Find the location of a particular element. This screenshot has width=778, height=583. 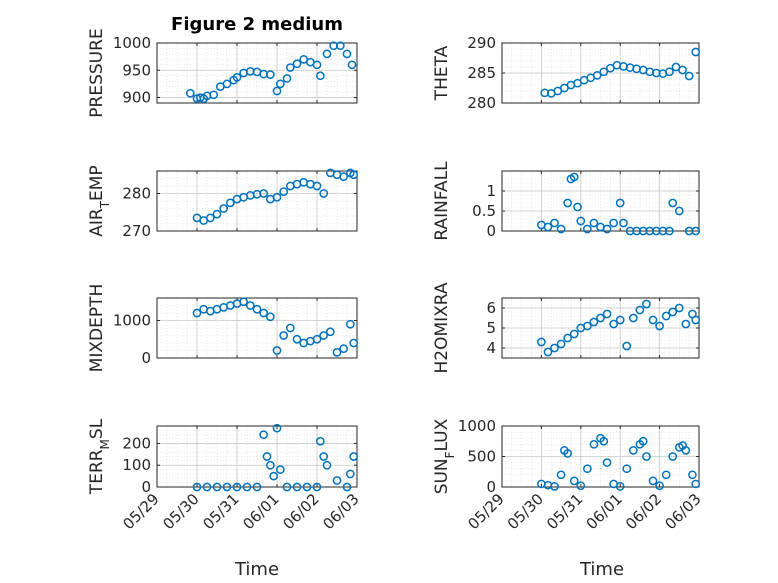

subplot-rainfall: 0 0.5 1 RAINFALL is located at coordinates (566, 201).